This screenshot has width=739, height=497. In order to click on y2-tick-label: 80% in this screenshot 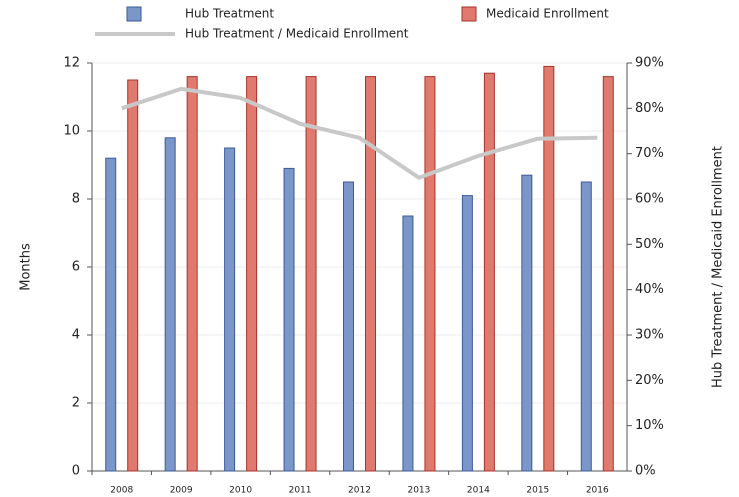, I will do `click(649, 108)`.